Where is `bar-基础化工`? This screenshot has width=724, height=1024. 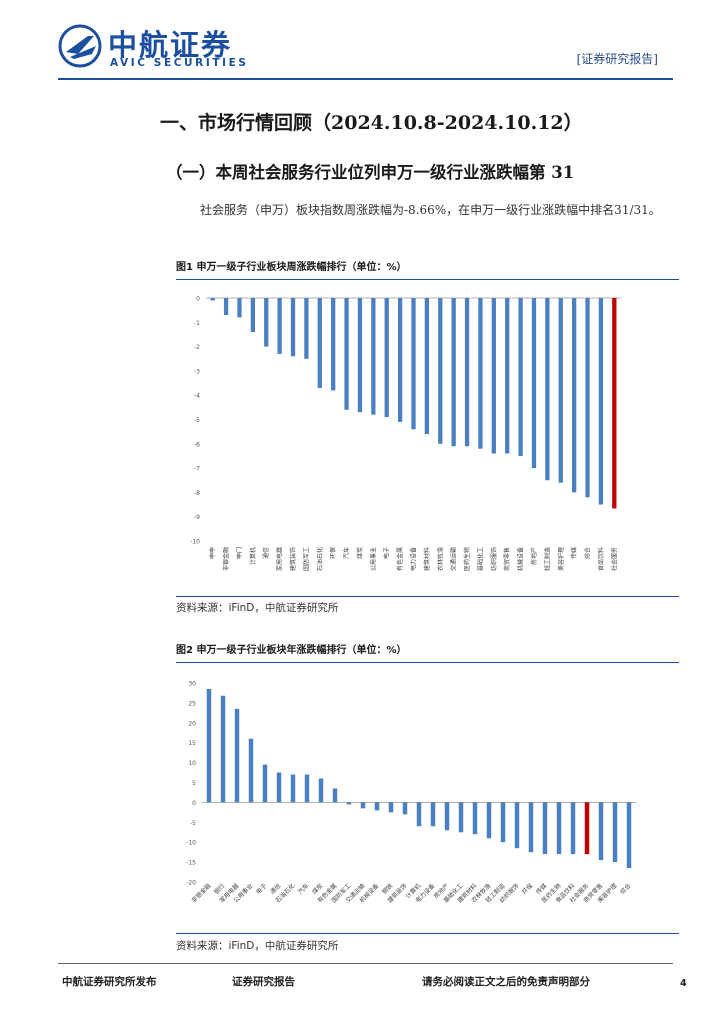 bar-基础化工 is located at coordinates (480, 373).